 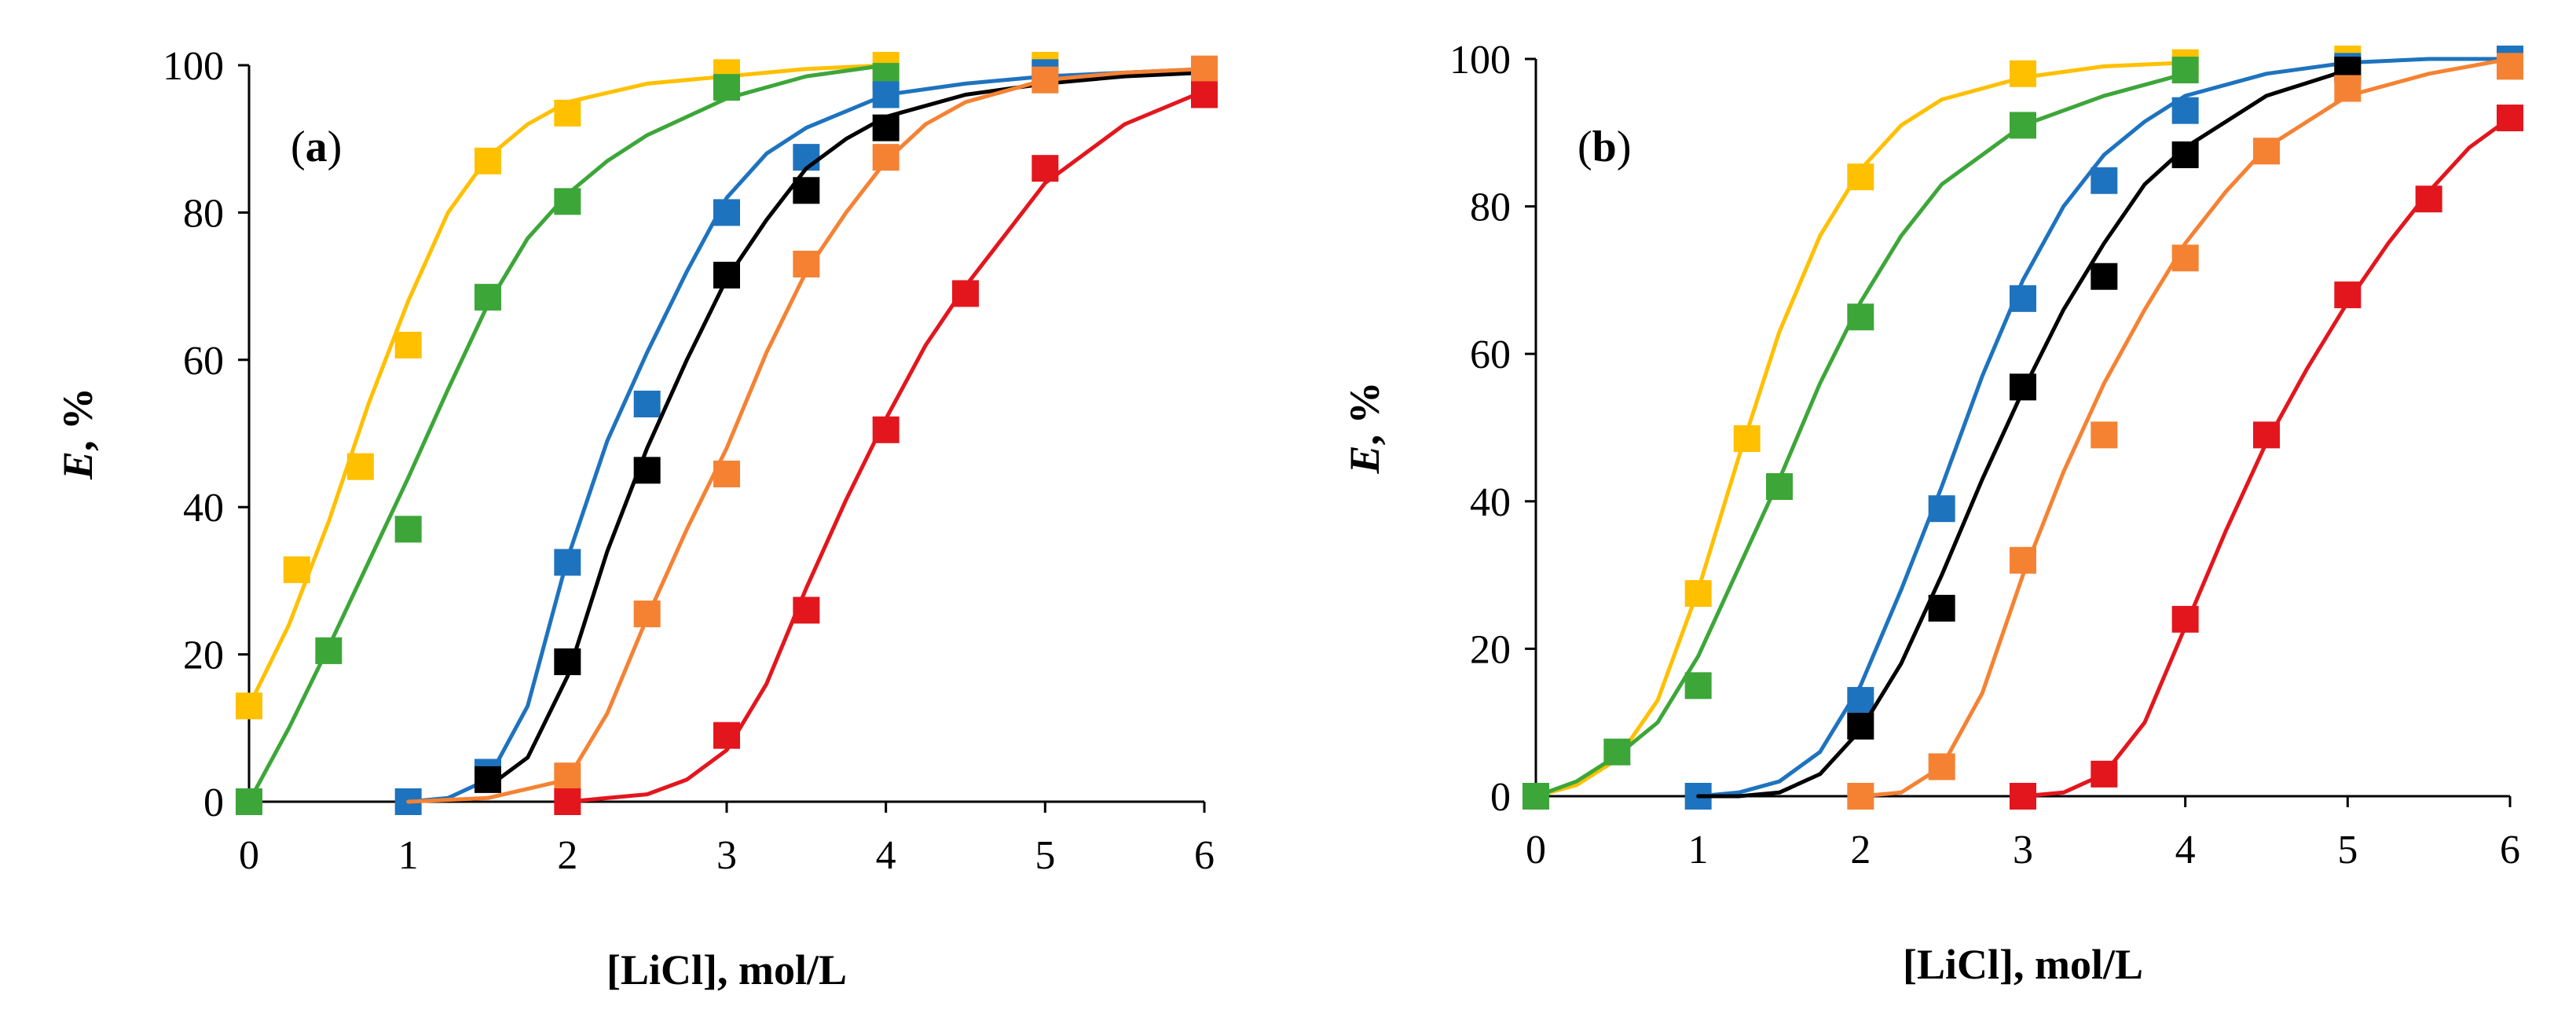 I want to click on fit-line-red, so click(x=2266, y=457).